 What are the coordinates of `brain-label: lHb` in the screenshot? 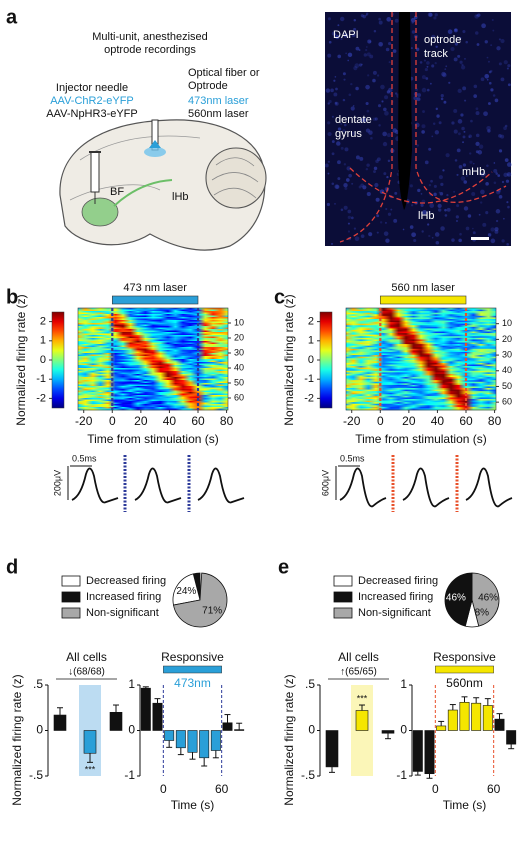 It's located at (180, 197).